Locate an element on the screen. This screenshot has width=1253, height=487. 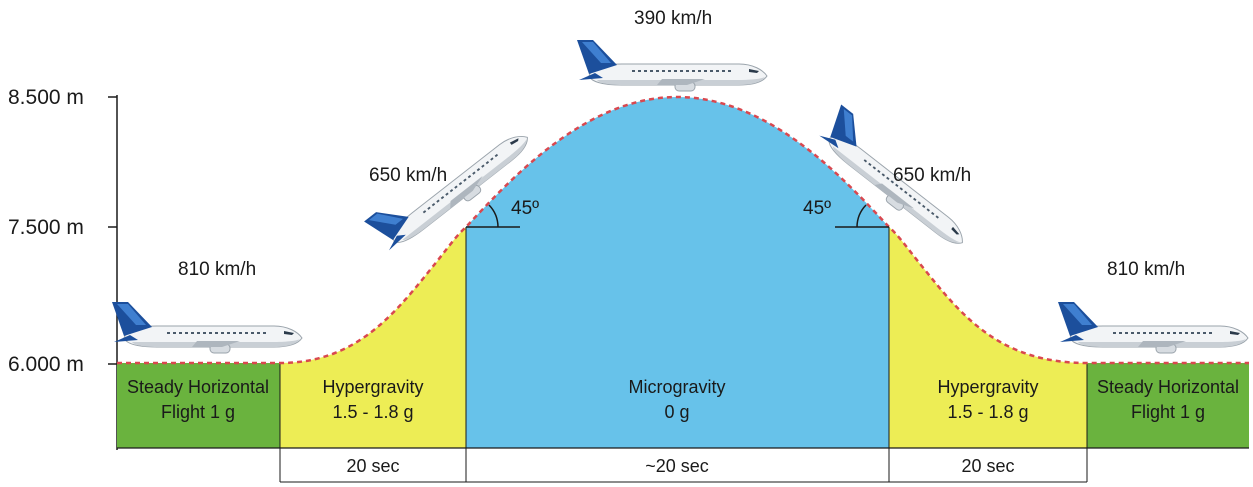
altitude-label-8500: 8.500 m is located at coordinates (46, 97).